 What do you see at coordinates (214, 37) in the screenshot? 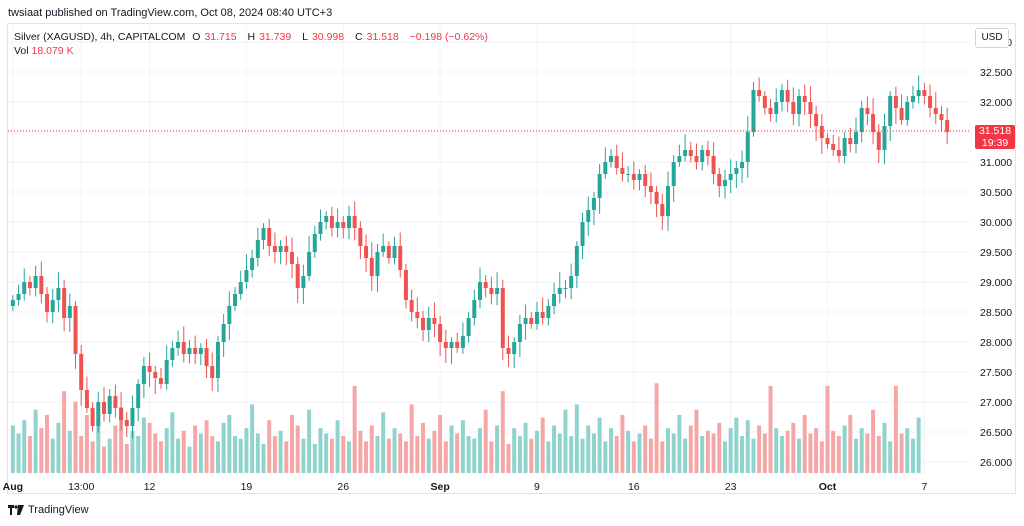
I see `open-value: O 31.715` at bounding box center [214, 37].